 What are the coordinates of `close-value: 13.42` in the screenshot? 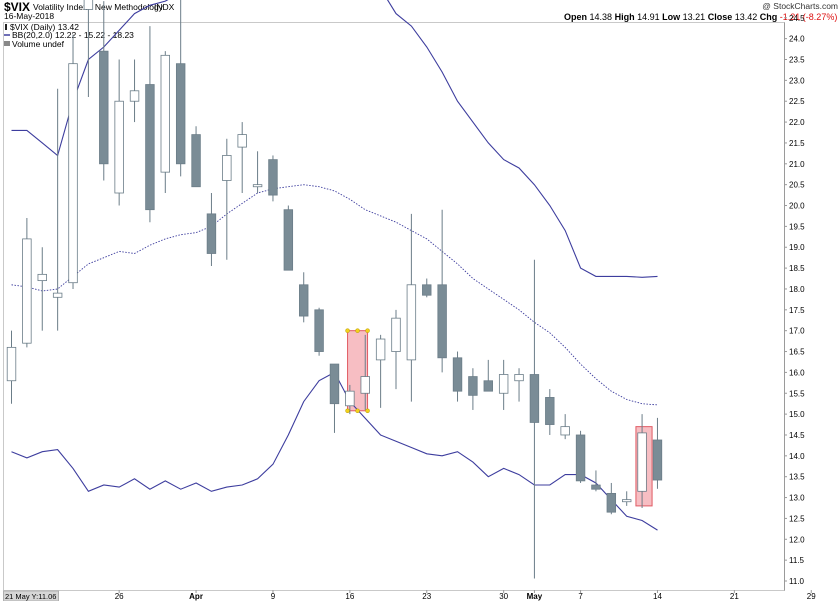 It's located at (746, 17).